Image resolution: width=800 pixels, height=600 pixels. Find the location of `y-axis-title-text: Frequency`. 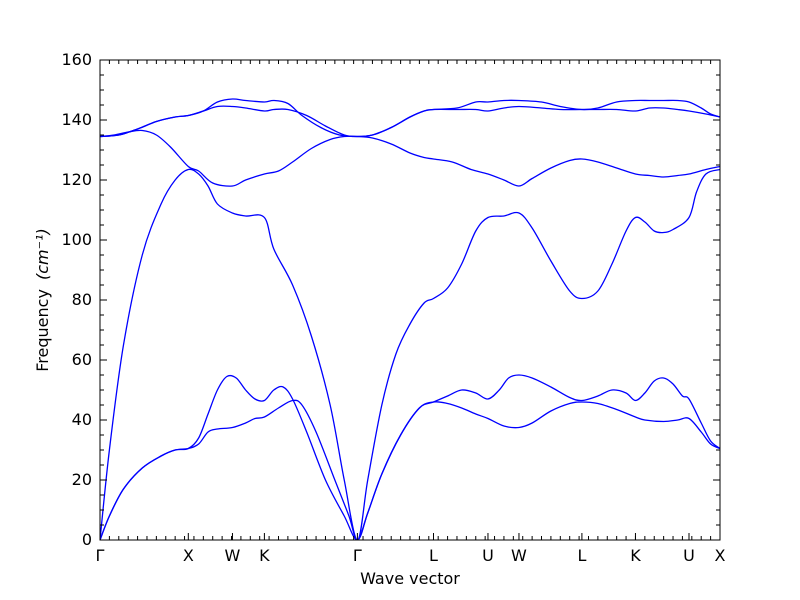

y-axis-title-text: Frequency is located at coordinates (42, 330).